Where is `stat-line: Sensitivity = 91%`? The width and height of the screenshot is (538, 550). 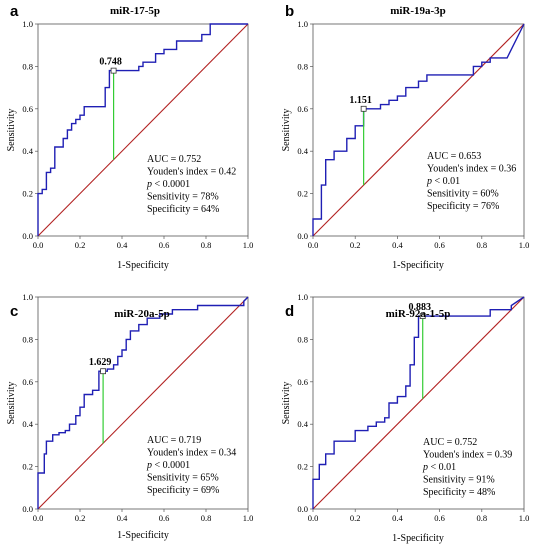
stat-line: Sensitivity = 91% is located at coordinates (459, 480).